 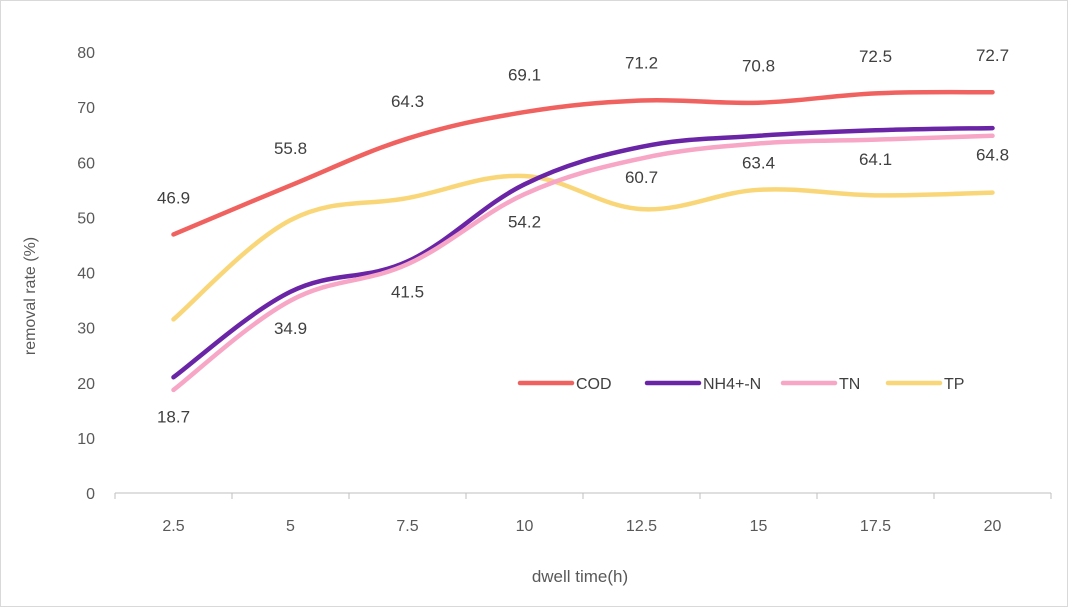 I want to click on legend-label: COD, so click(x=594, y=384).